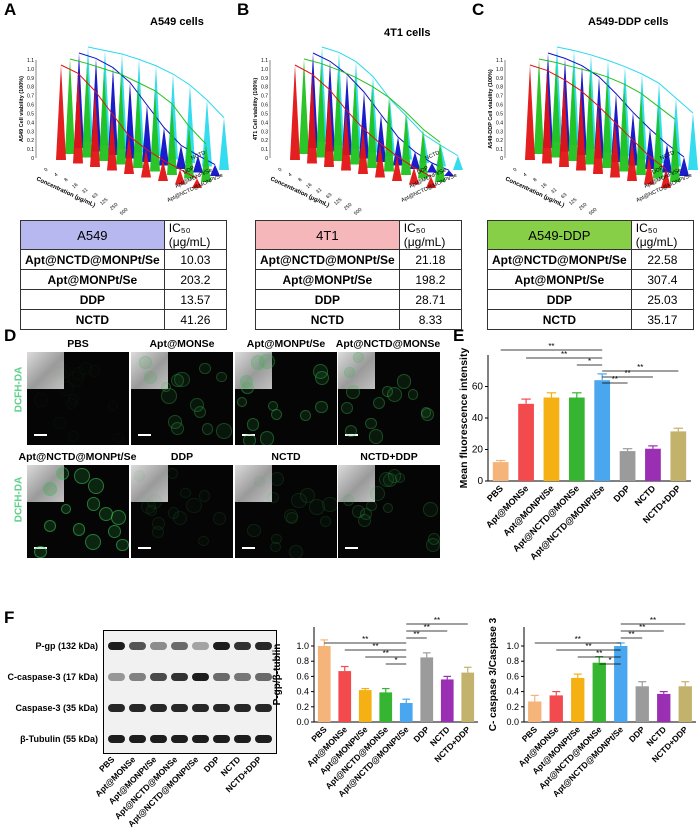 This screenshot has width=700, height=839. Describe the element at coordinates (264, 88) in the screenshot. I see `z-tick-label: 0.8` at that location.